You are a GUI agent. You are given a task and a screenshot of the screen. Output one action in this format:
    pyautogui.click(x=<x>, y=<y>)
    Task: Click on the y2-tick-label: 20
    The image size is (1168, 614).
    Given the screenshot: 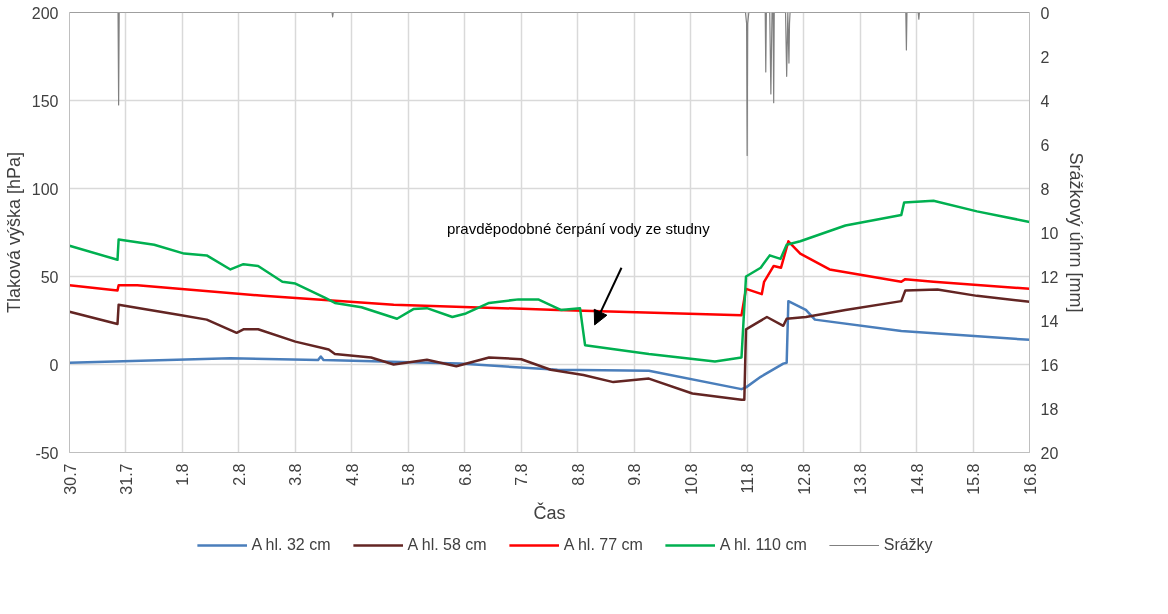 What is the action you would take?
    pyautogui.click(x=1049, y=453)
    